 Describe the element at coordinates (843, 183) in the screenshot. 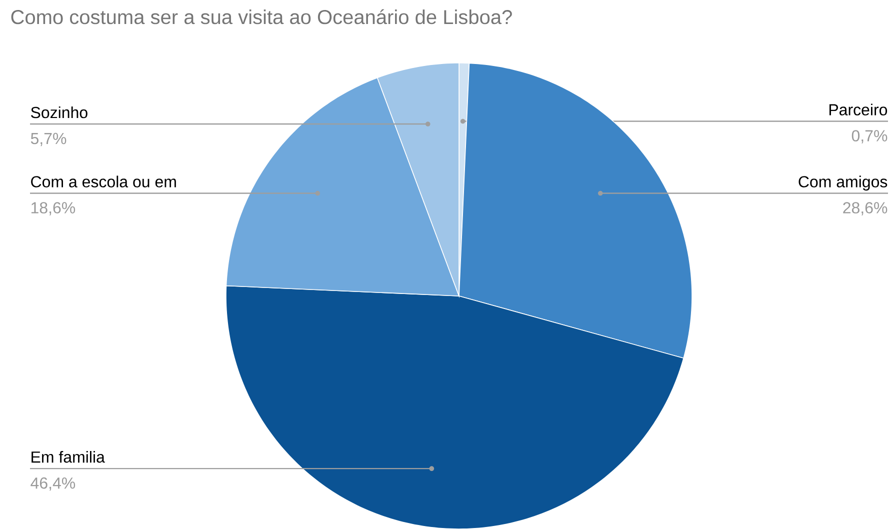

I see `slice-label: Com amigos` at that location.